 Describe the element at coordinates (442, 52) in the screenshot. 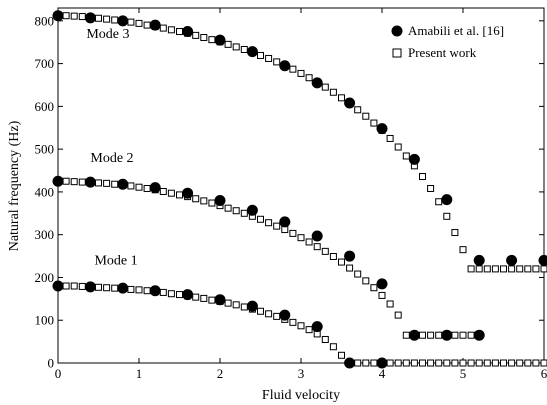

I see `legend-label-present-work: Present work` at that location.